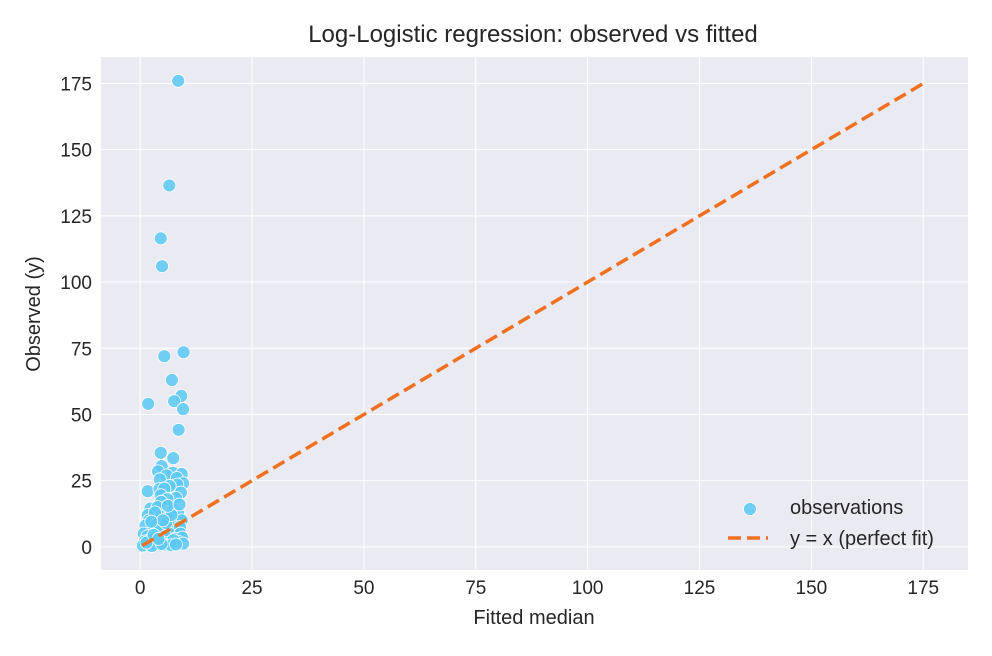 The width and height of the screenshot is (992, 656). Describe the element at coordinates (846, 508) in the screenshot. I see `legend-label-observations: observations` at that location.